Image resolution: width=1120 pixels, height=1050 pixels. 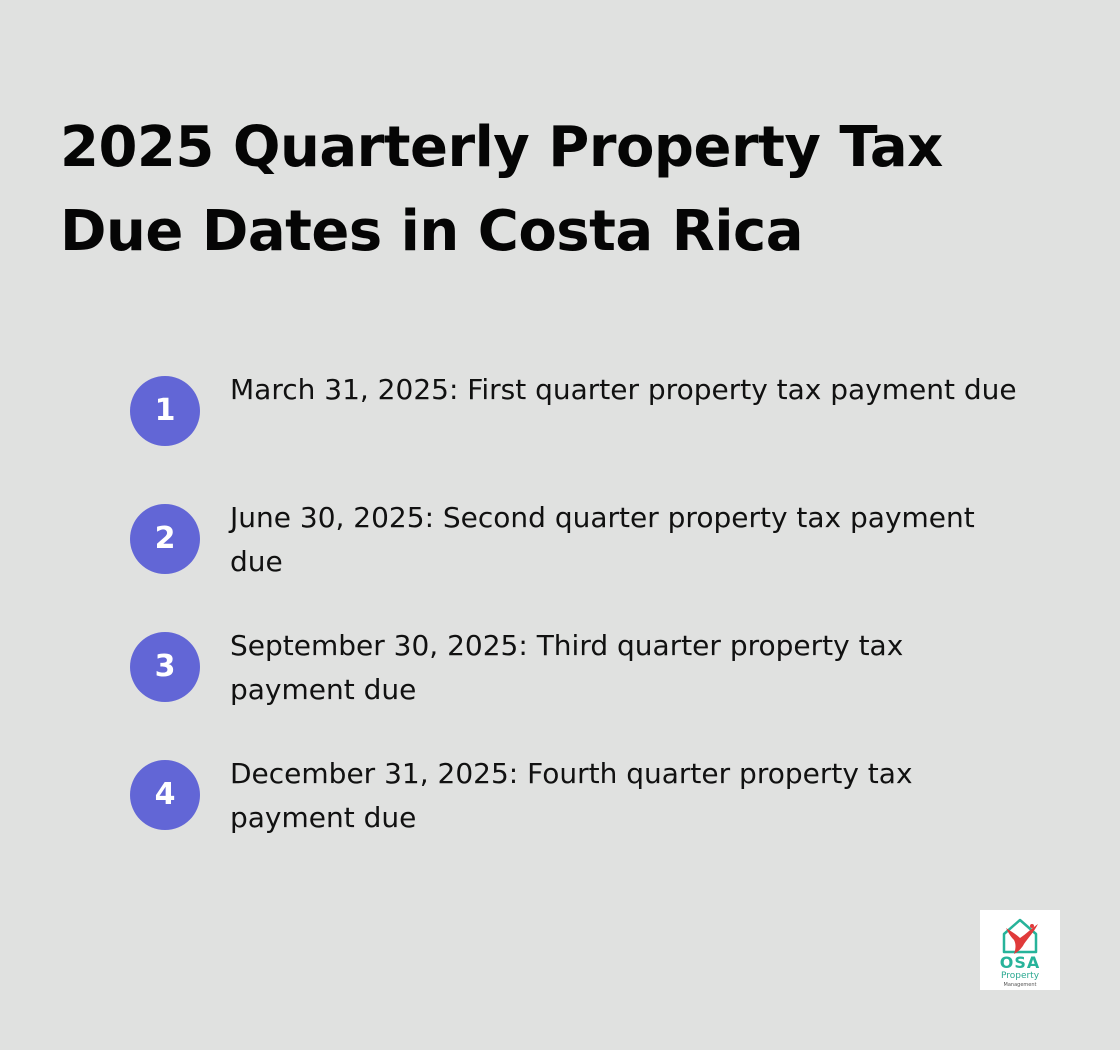 What do you see at coordinates (1020, 985) in the screenshot?
I see `logo-line-2: Management` at bounding box center [1020, 985].